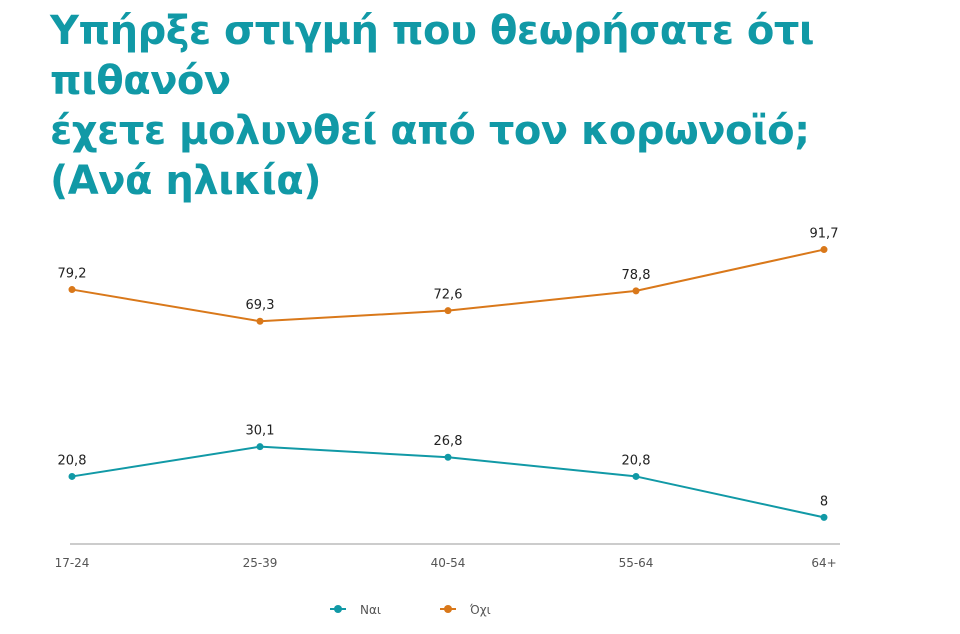  Describe the element at coordinates (823, 563) in the screenshot. I see `x-tick-label: 64+` at that location.